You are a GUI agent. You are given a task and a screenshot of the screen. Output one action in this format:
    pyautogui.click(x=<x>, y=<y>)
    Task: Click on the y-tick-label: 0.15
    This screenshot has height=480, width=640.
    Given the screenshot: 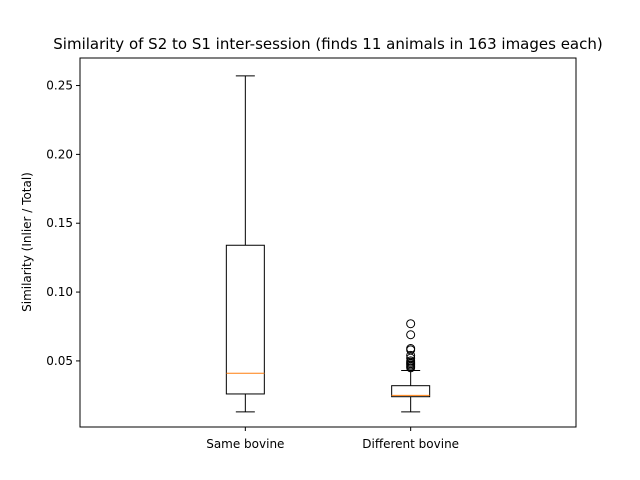 What is the action you would take?
    pyautogui.click(x=59, y=223)
    